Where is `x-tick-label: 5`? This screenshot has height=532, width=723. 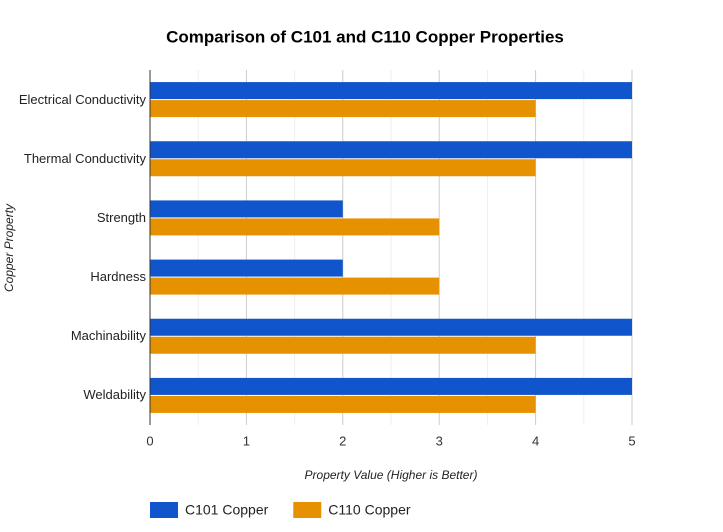
x-tick-label: 5 is located at coordinates (631, 440).